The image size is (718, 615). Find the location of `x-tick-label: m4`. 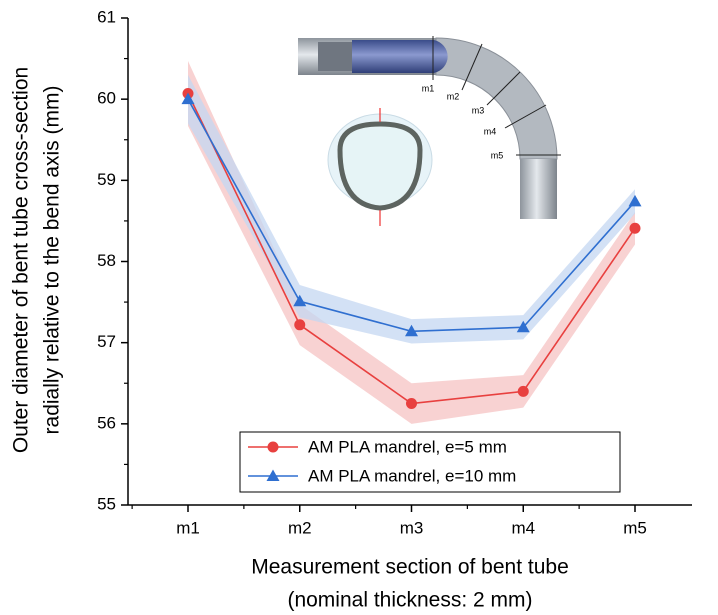

x-tick-label: m4 is located at coordinates (523, 527).